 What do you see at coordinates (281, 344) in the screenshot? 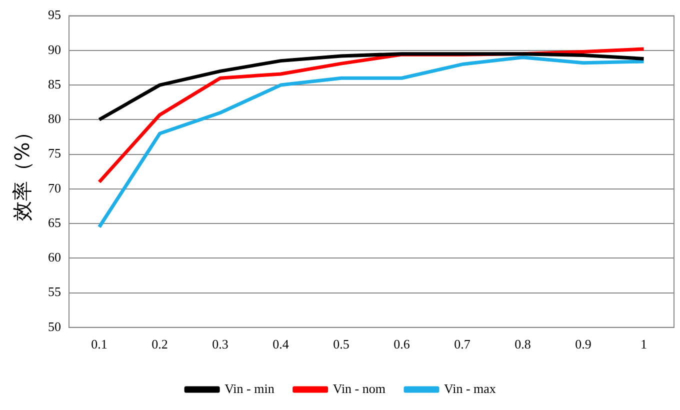
I see `x-tick-label: 0.4` at bounding box center [281, 344].